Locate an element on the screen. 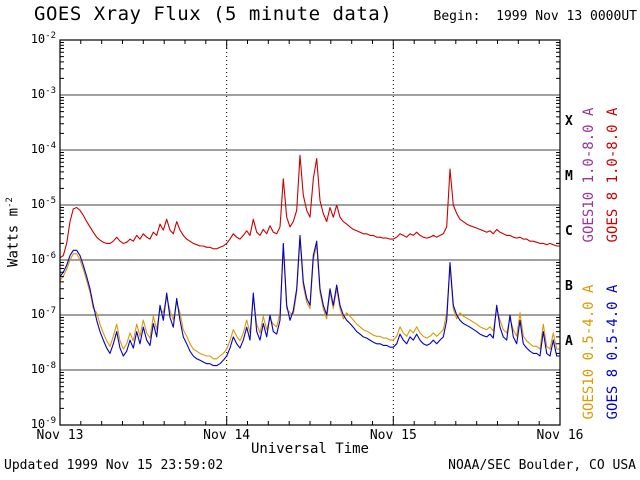 The width and height of the screenshot is (640, 480). y-tick-label: 10-4 is located at coordinates (43, 148).